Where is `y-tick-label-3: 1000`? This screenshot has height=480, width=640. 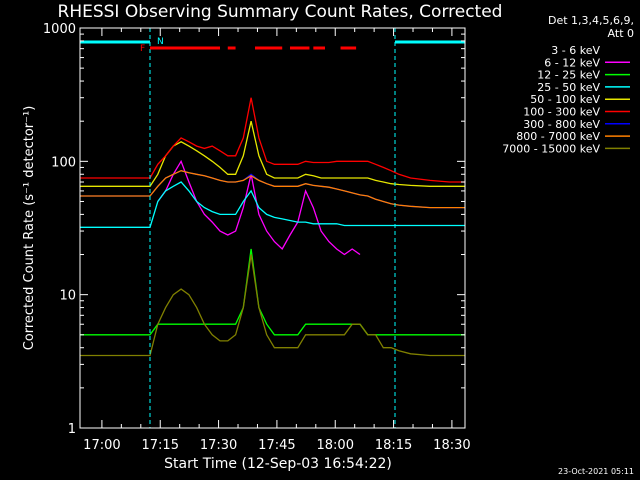 y-tick-label-3: 1000 is located at coordinates (59, 29).